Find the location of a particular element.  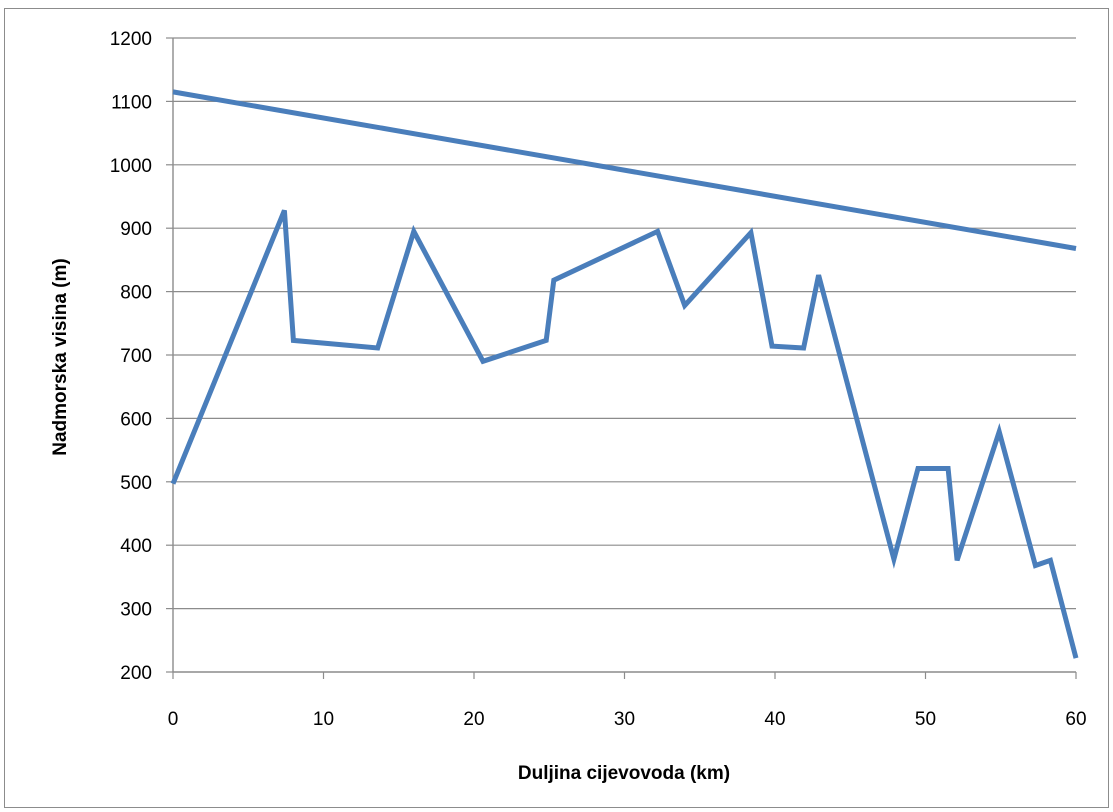

y-tick-label-1200: 1200 is located at coordinates (131, 39).